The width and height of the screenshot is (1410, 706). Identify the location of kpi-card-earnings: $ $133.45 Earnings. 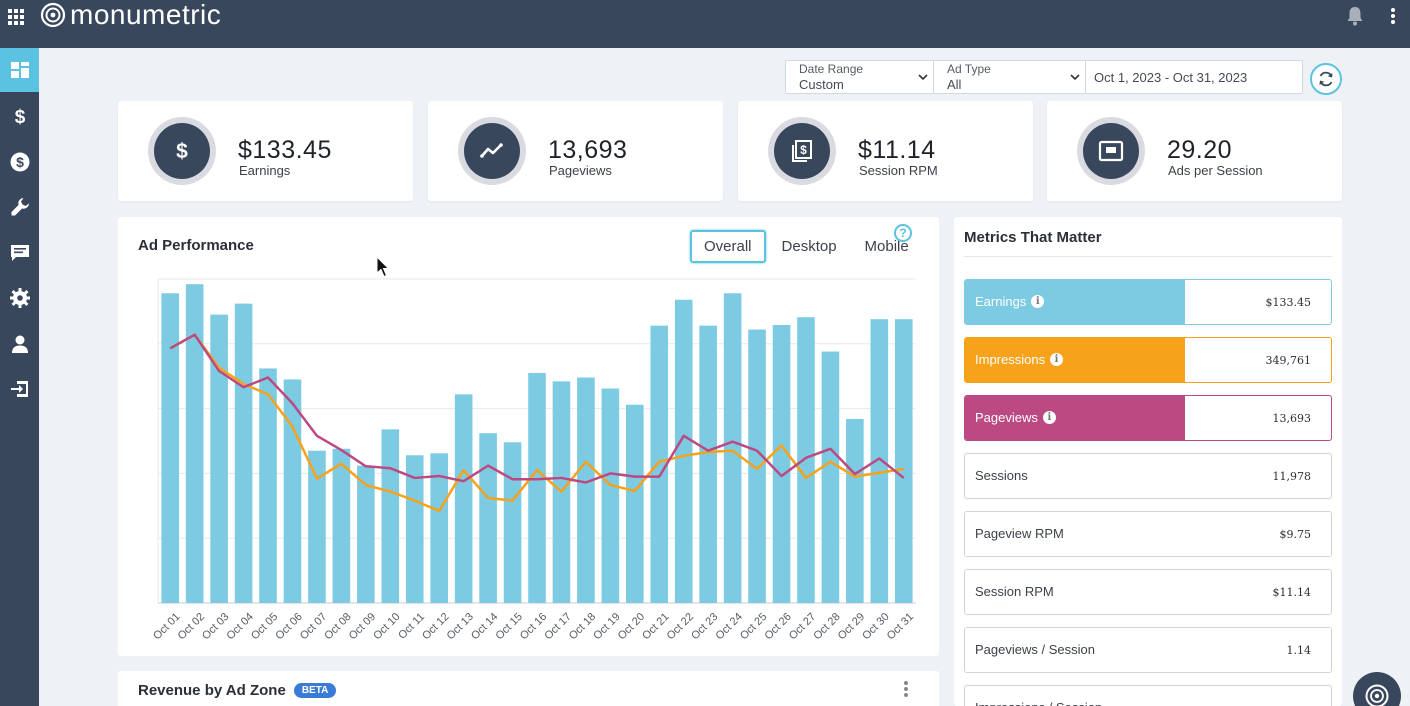
(265, 151).